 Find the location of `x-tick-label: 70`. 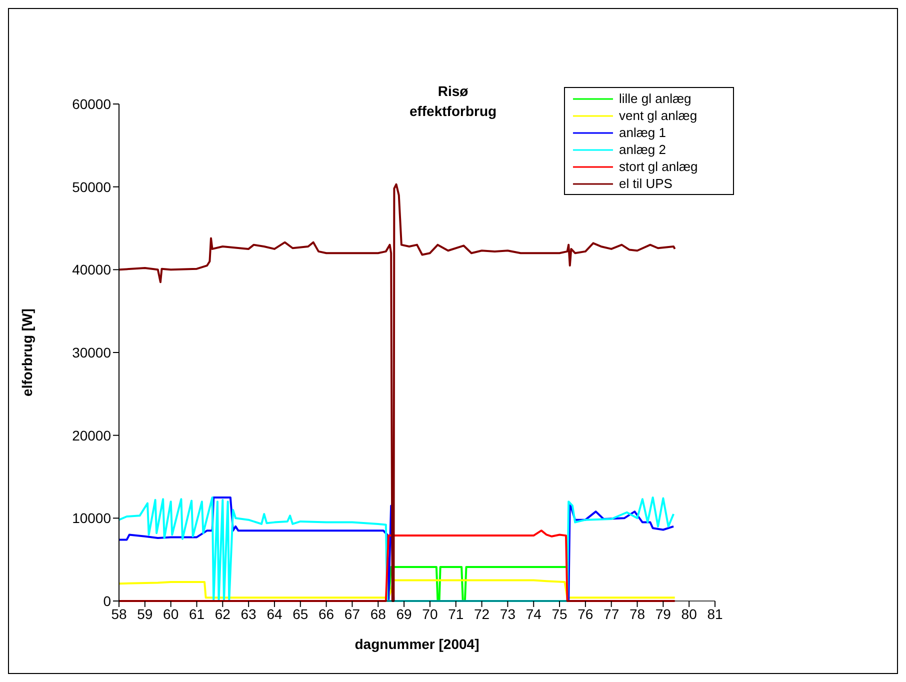

x-tick-label: 70 is located at coordinates (430, 614).